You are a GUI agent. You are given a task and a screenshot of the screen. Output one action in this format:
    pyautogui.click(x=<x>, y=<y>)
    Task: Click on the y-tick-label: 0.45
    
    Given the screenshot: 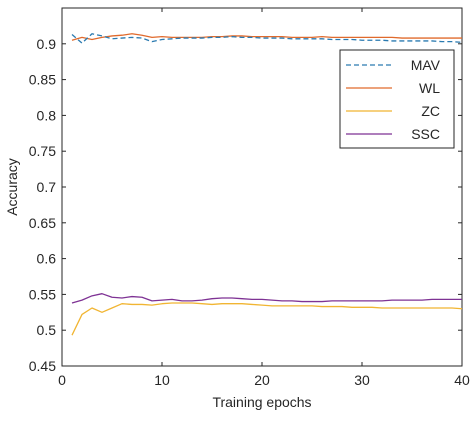 What is the action you would take?
    pyautogui.click(x=42, y=366)
    